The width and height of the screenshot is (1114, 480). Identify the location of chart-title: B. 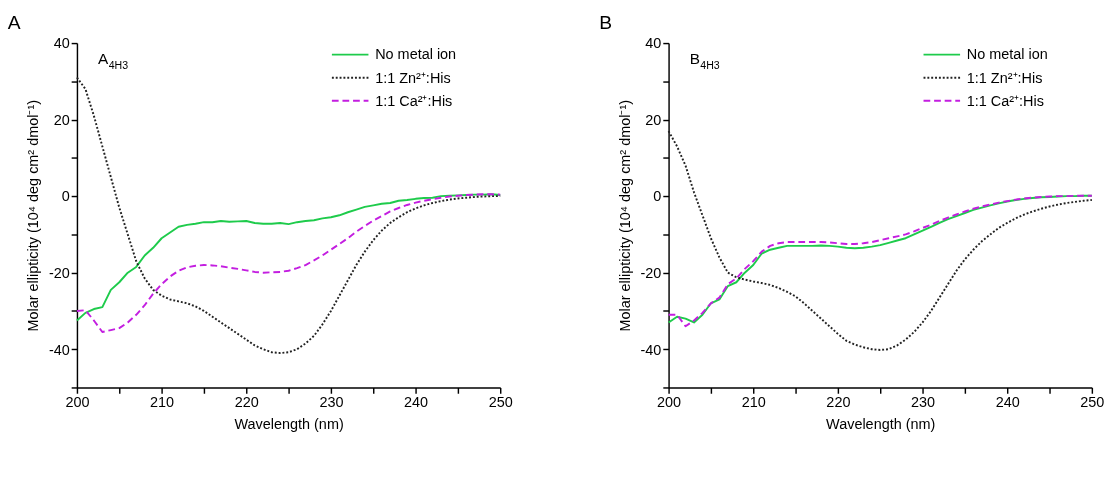
(606, 22).